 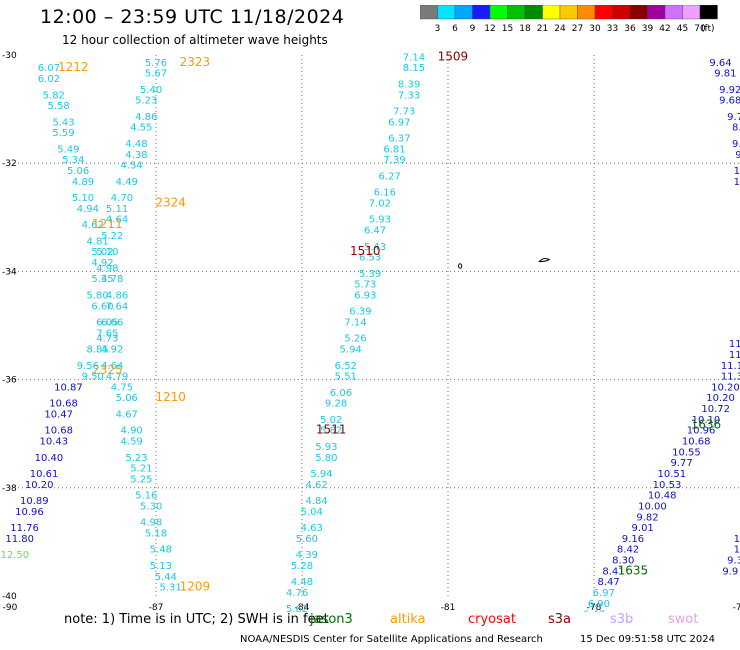 I want to click on wave-height-value: 10.40, so click(x=49, y=458).